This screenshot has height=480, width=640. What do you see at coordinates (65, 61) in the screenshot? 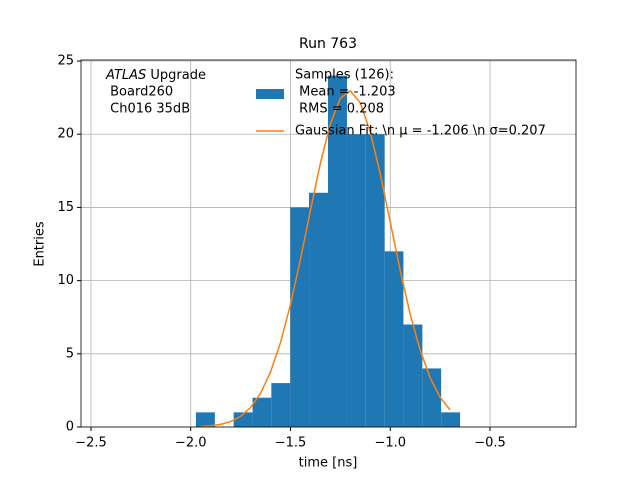
I see `y-tick-label: 25` at bounding box center [65, 61].